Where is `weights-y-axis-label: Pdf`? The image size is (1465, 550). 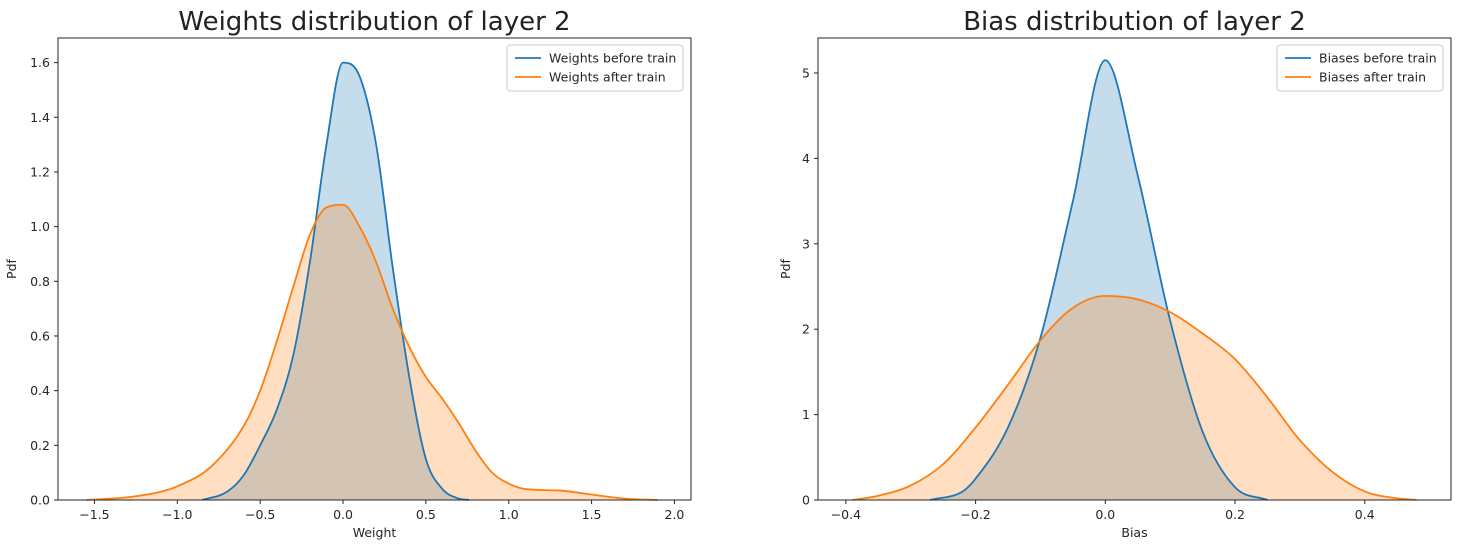
weights-y-axis-label: Pdf is located at coordinates (11, 268).